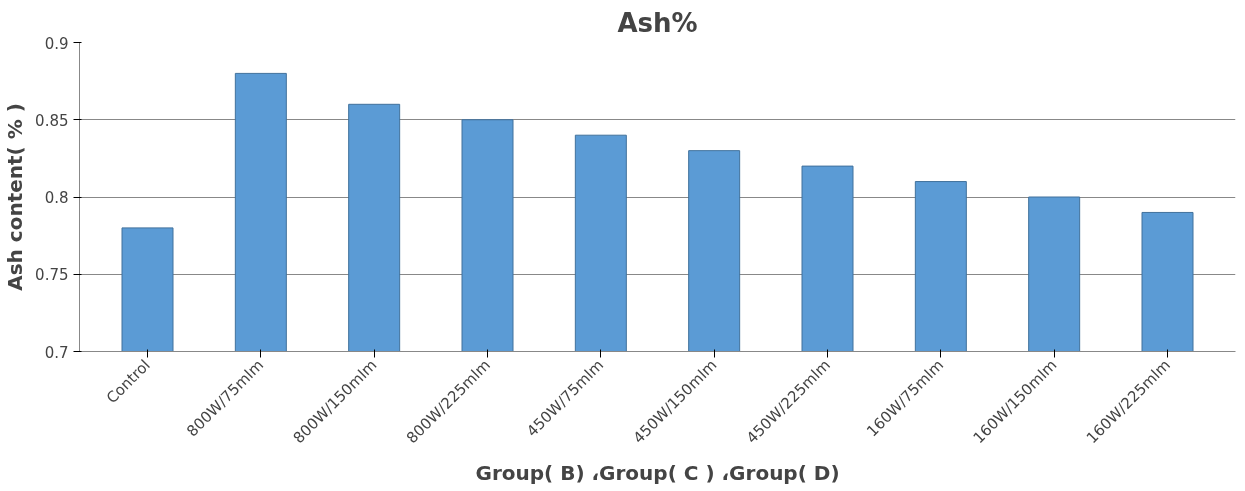 Image resolution: width=1245 pixels, height=491 pixels. I want to click on y-tick-label: 0.75, so click(52, 275).